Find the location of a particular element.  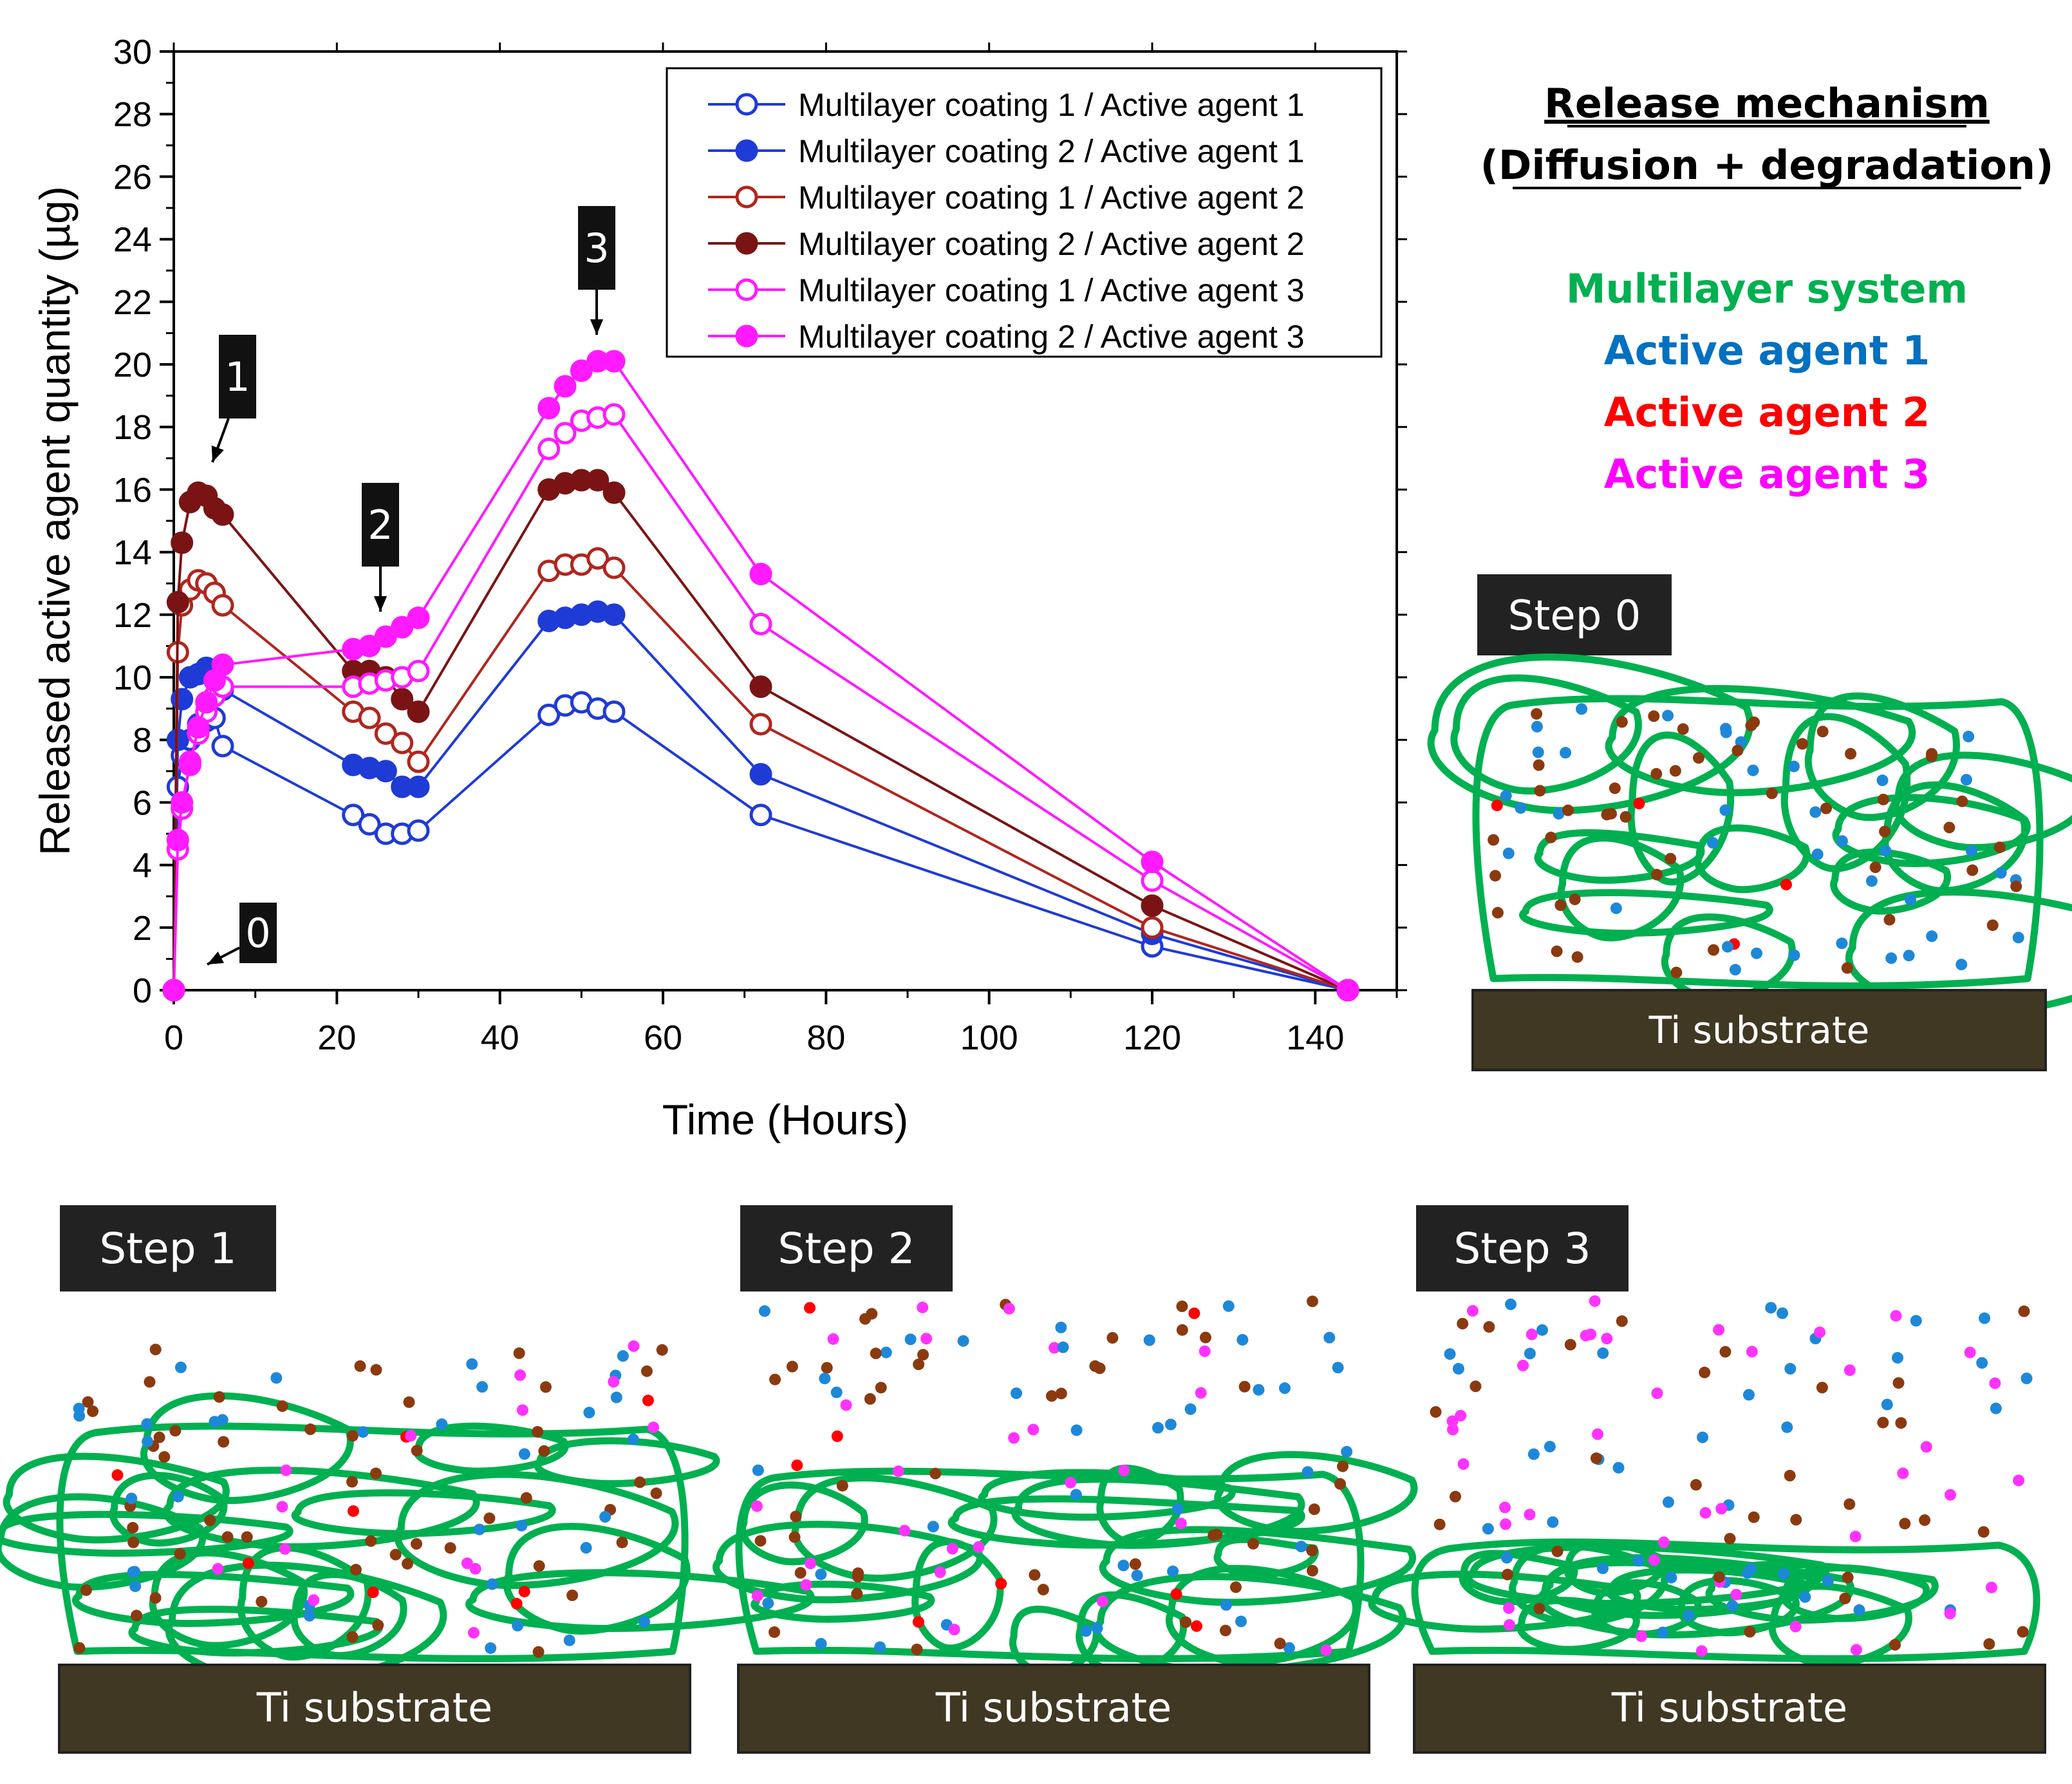

y-tick-label: 18 is located at coordinates (132, 428).